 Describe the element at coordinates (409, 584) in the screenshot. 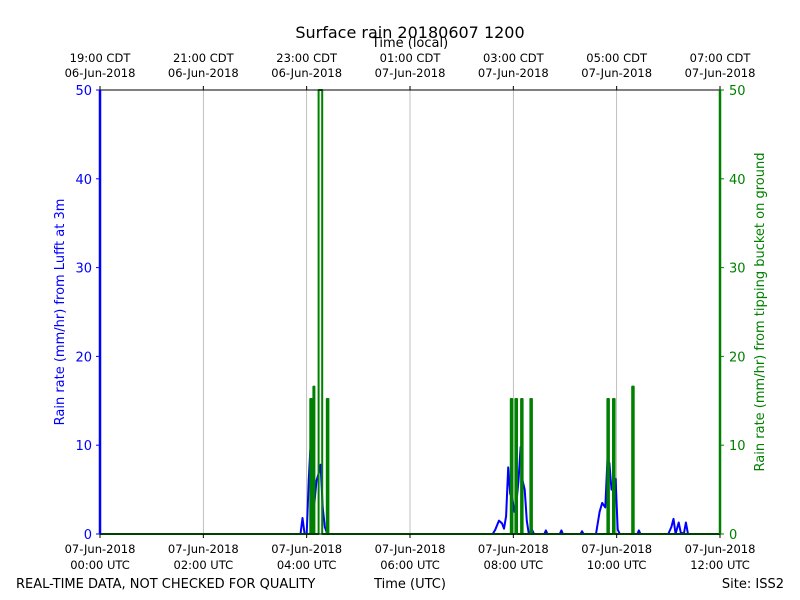

I see `bottom-axis-label: Time (UTC)` at that location.